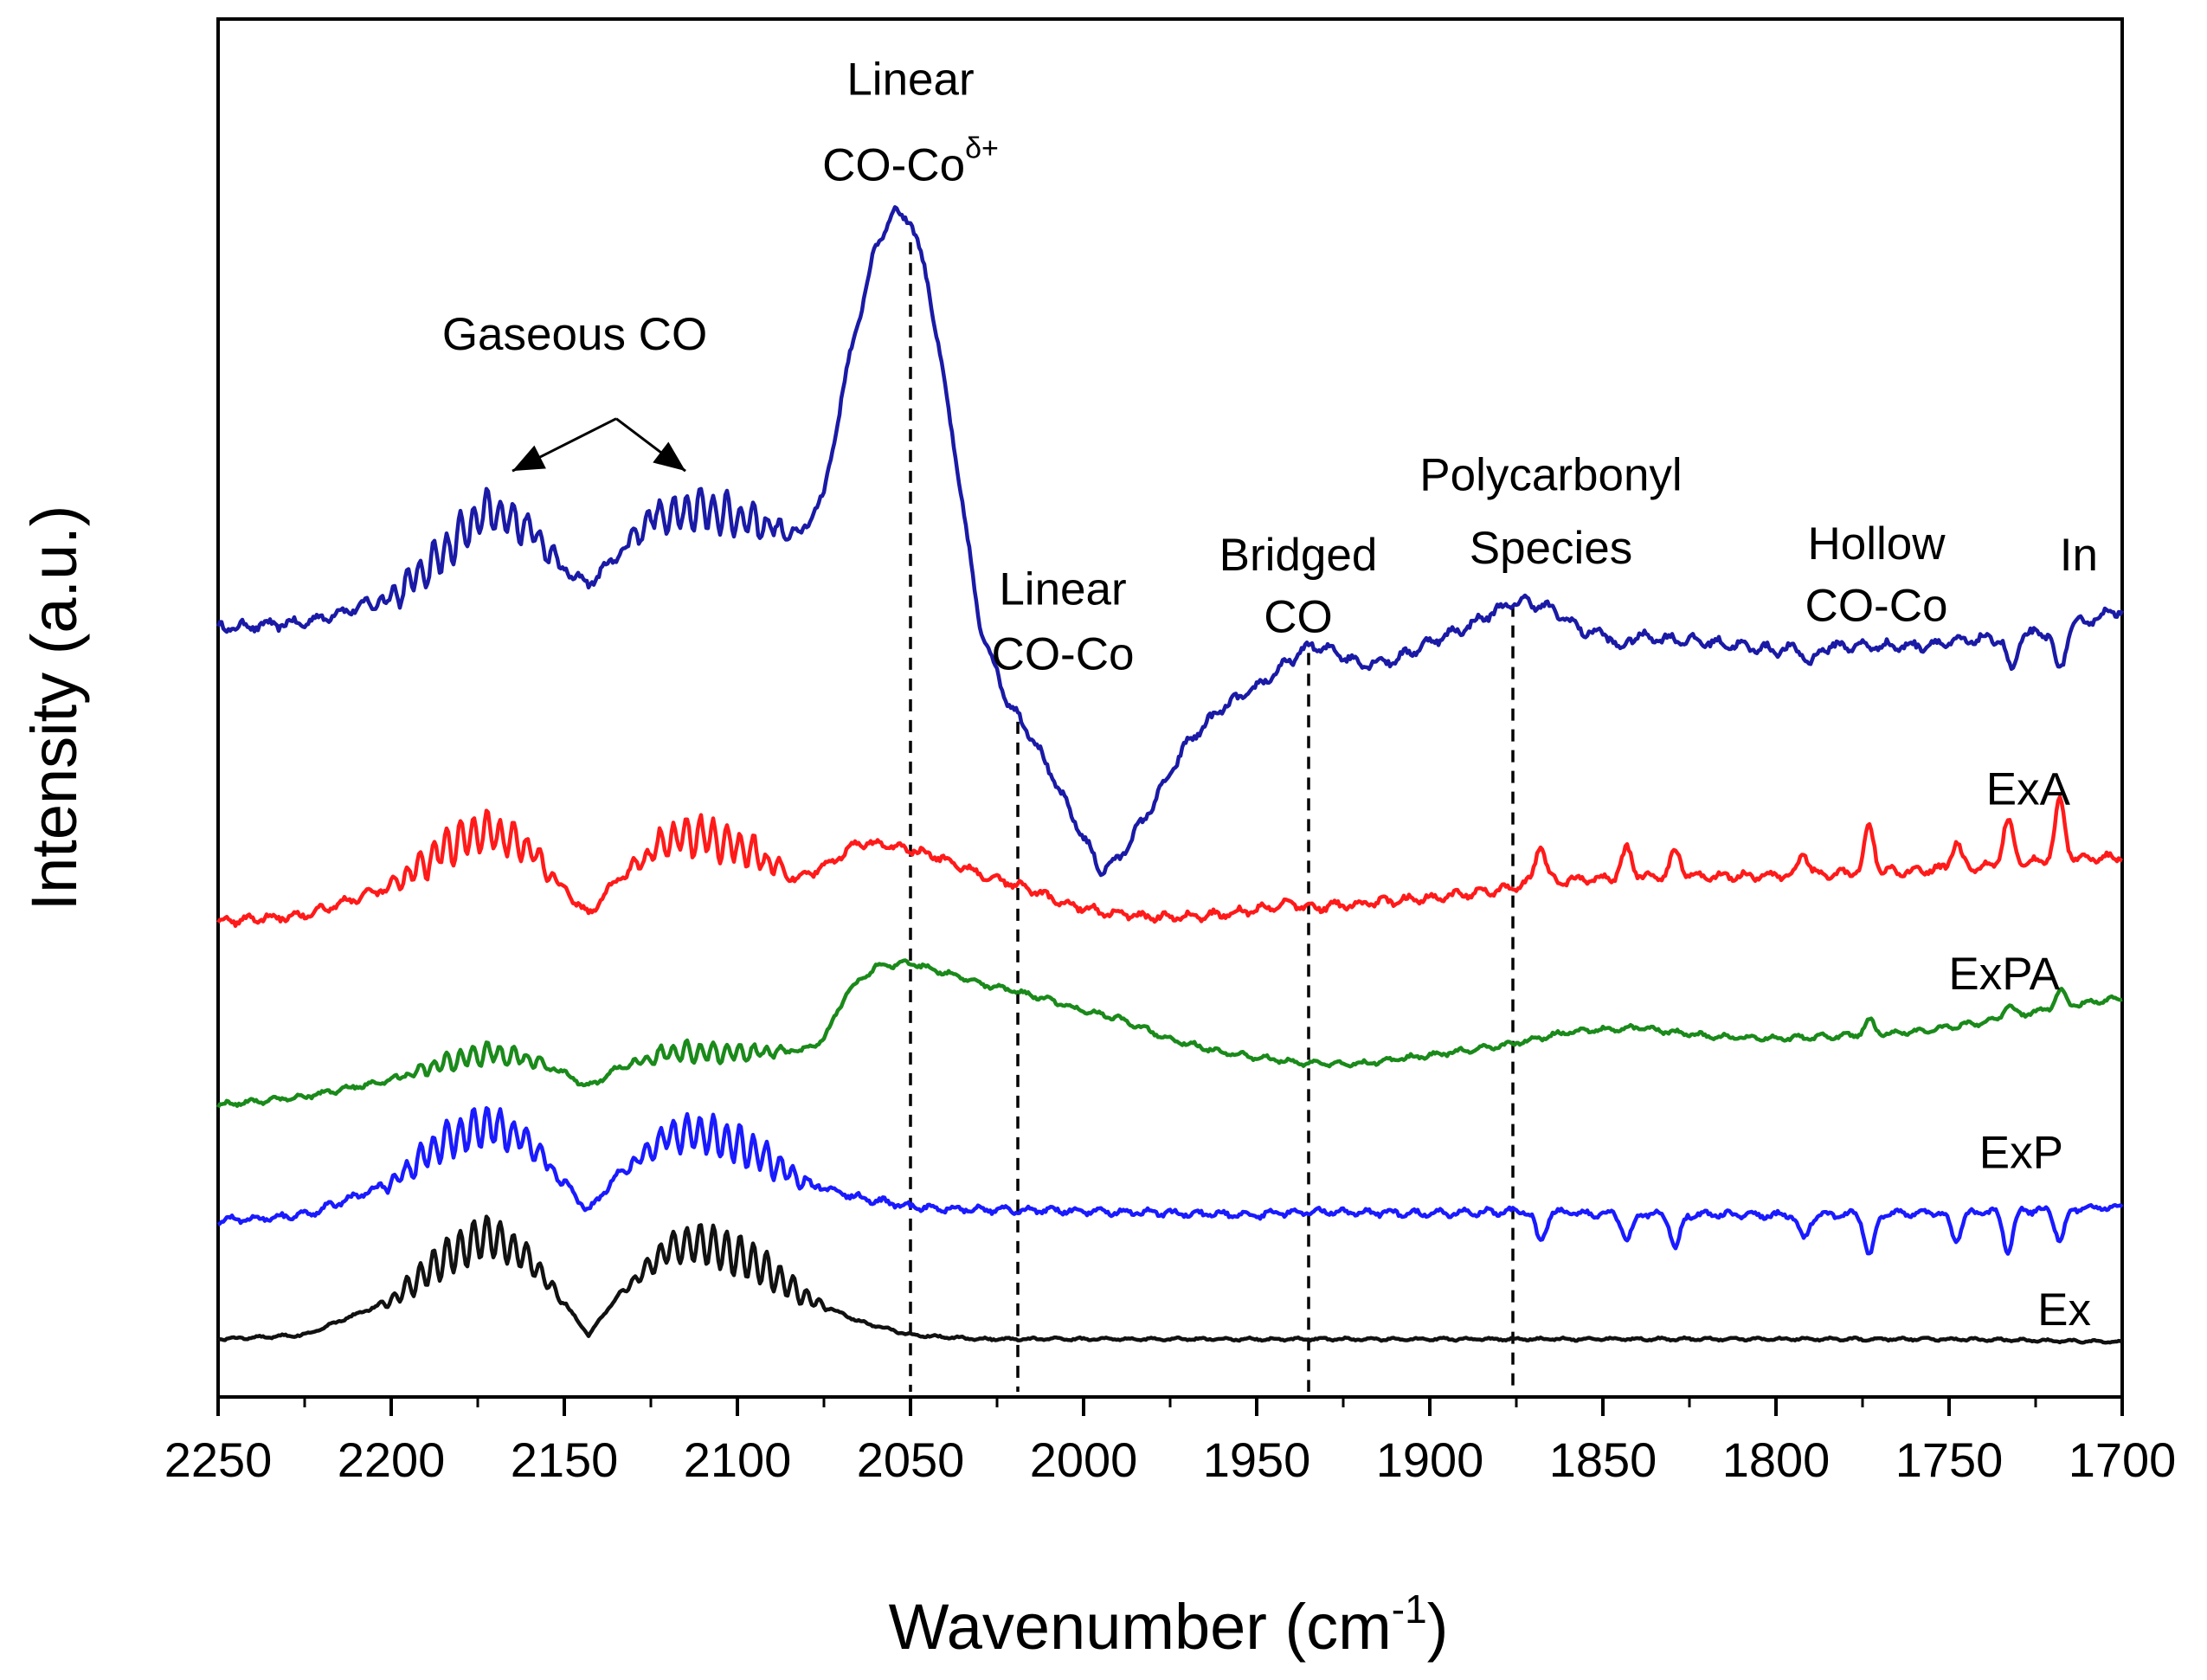  I want to click on x-tick-label: 1800, so click(1777, 1459).